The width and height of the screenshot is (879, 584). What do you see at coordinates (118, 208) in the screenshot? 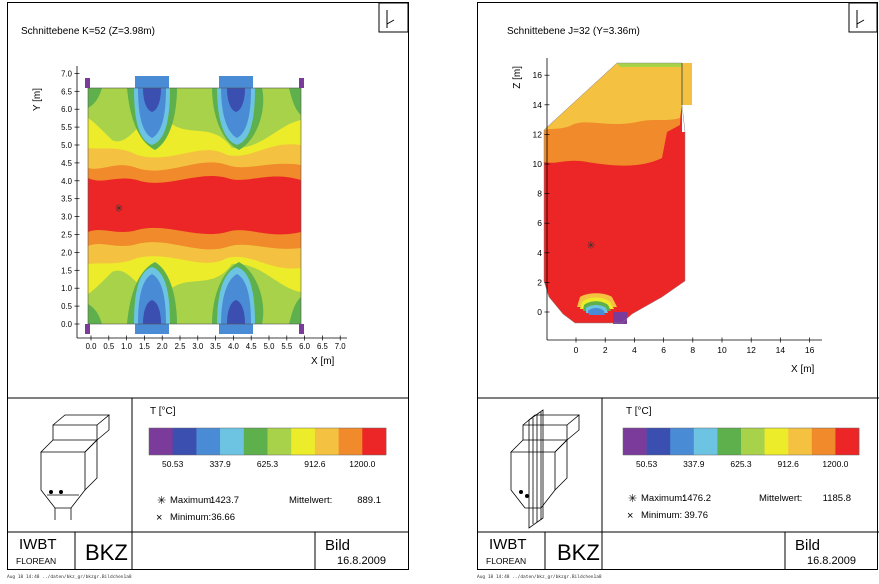
I see `maximum-marker: ✳` at bounding box center [118, 208].